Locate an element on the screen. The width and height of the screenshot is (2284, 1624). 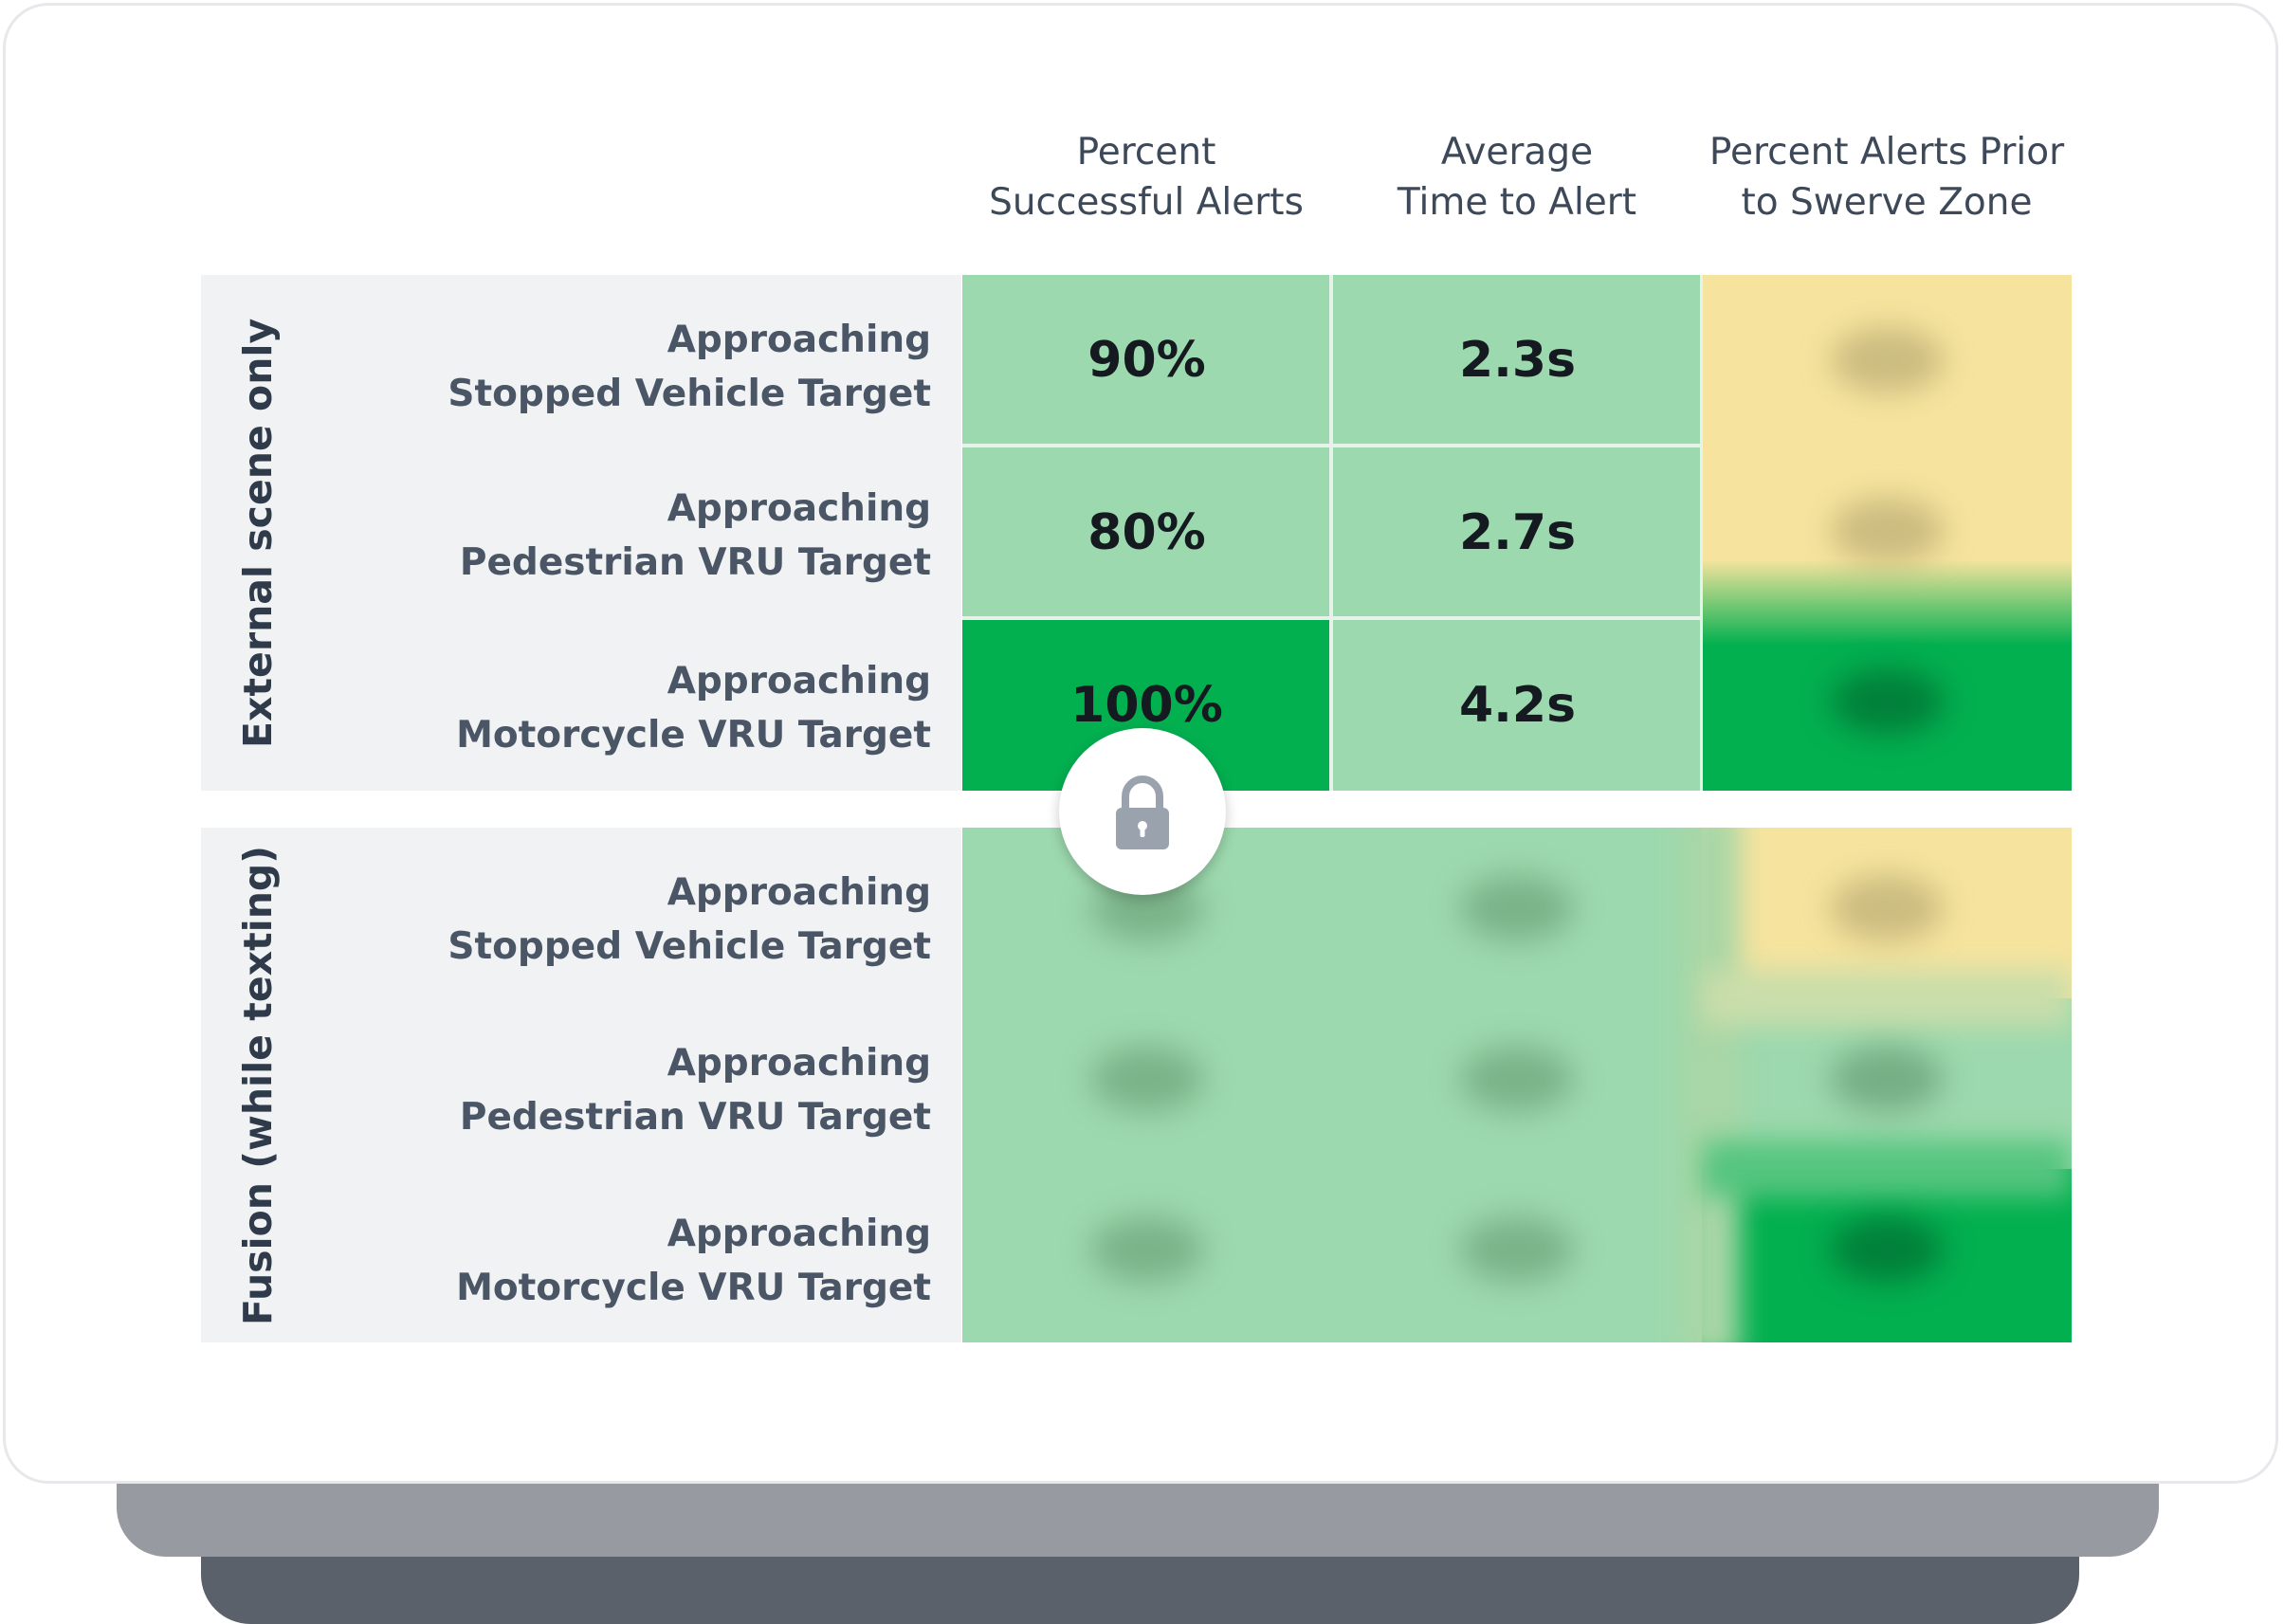
group-label: External scene only is located at coordinates (258, 533).